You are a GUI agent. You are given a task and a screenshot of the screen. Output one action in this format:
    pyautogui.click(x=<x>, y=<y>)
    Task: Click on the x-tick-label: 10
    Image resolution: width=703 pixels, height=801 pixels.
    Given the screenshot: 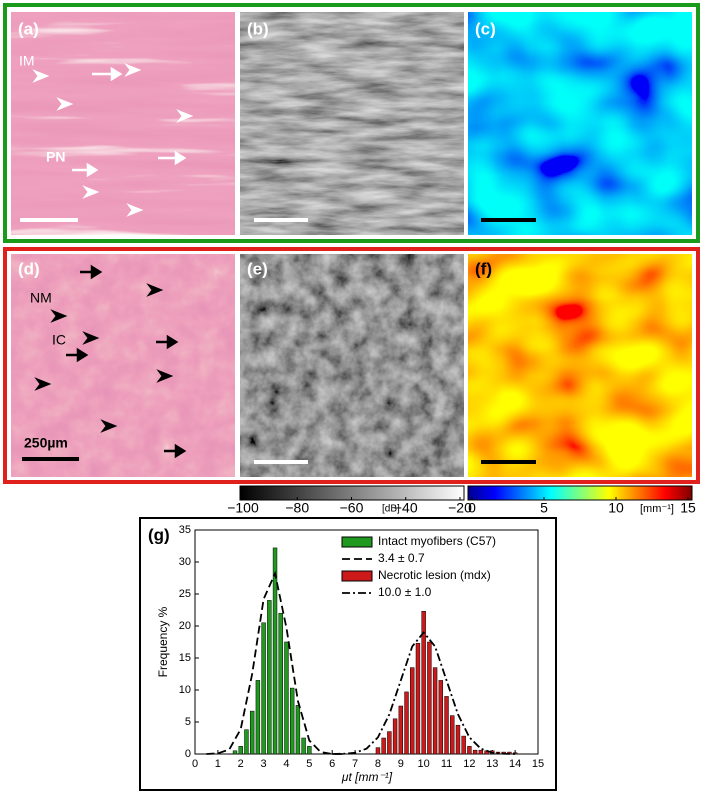 What is the action you would take?
    pyautogui.click(x=424, y=764)
    